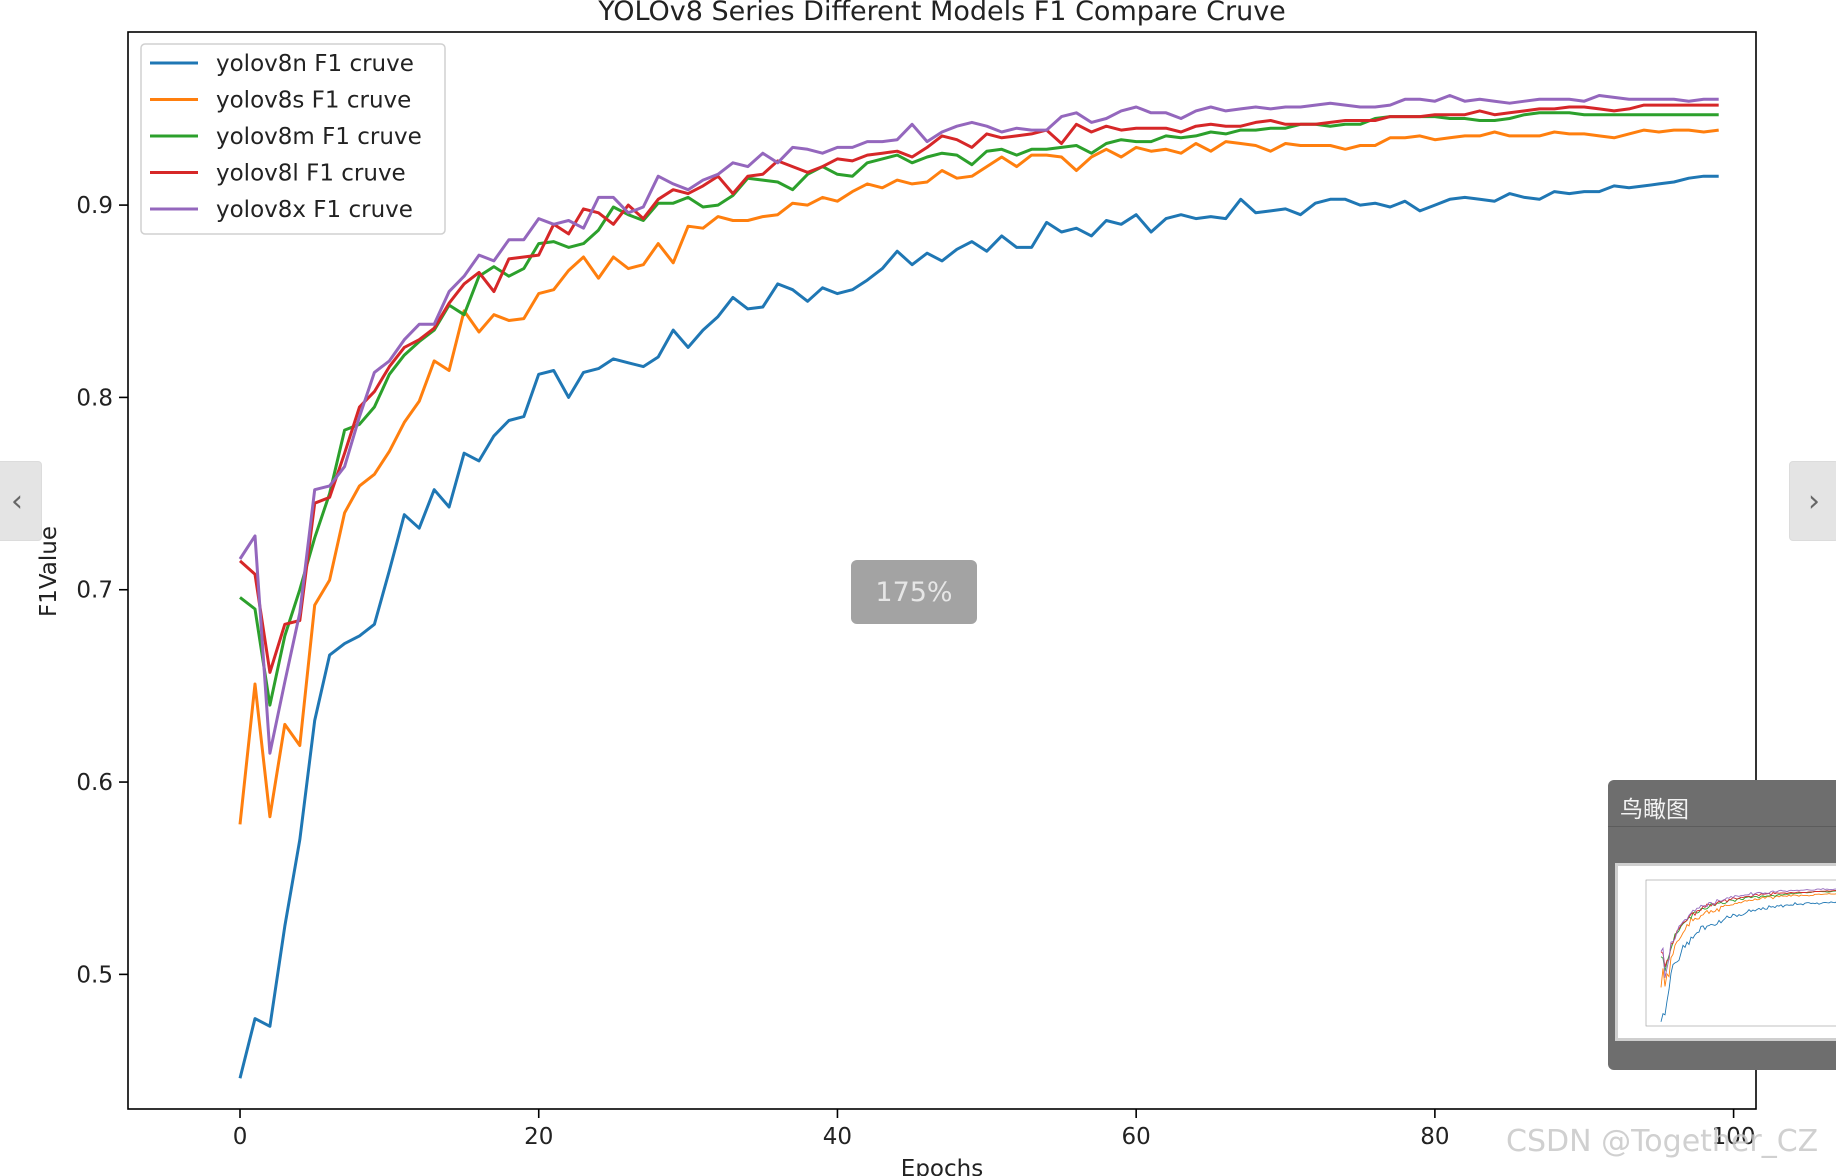 The image size is (1836, 1176). Describe the element at coordinates (315, 64) in the screenshot. I see `legend-entry: yolov8n F1 cruve` at that location.